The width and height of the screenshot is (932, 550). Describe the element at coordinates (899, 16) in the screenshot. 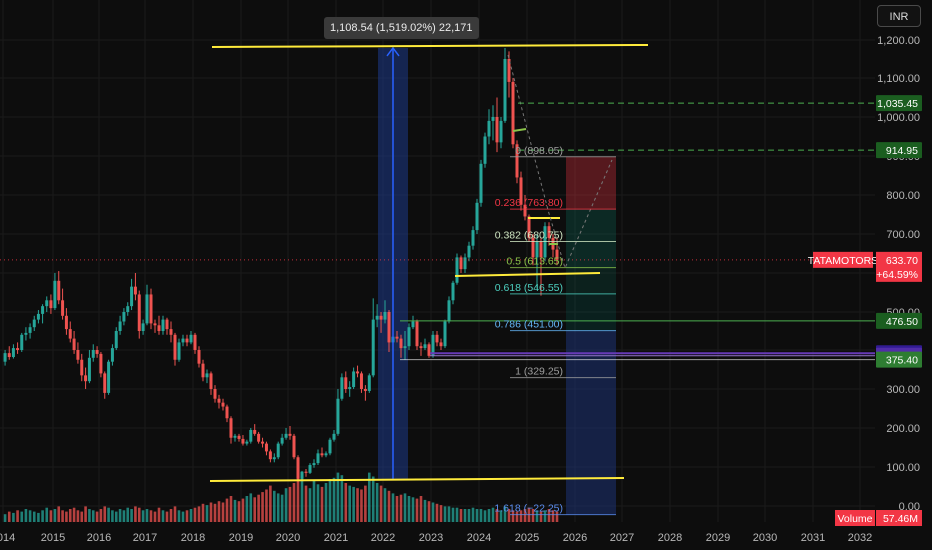

I see `currency-button: INR` at that location.